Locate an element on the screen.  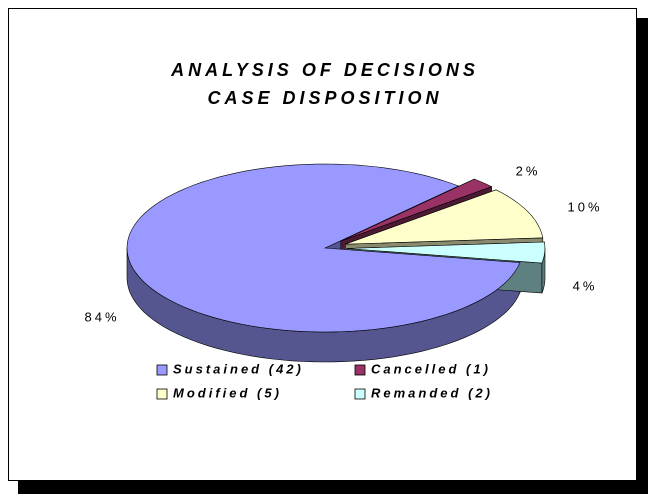
slice-label: 4% is located at coordinates (585, 285).